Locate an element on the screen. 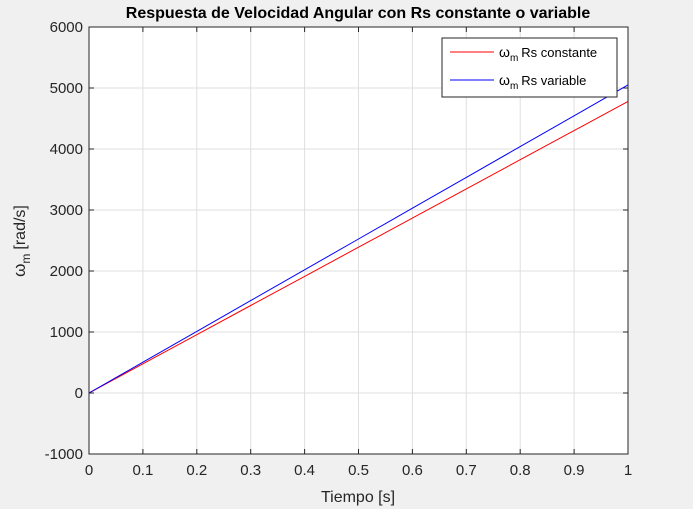  y-tick-label: -1000 is located at coordinates (64, 454).